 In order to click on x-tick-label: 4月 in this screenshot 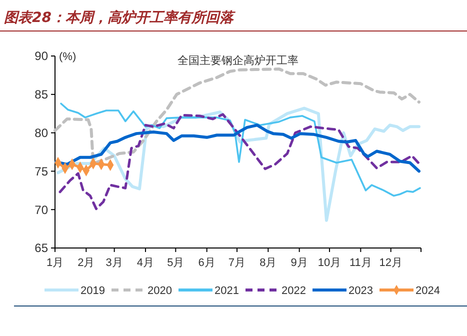, I will do `click(145, 263)`.